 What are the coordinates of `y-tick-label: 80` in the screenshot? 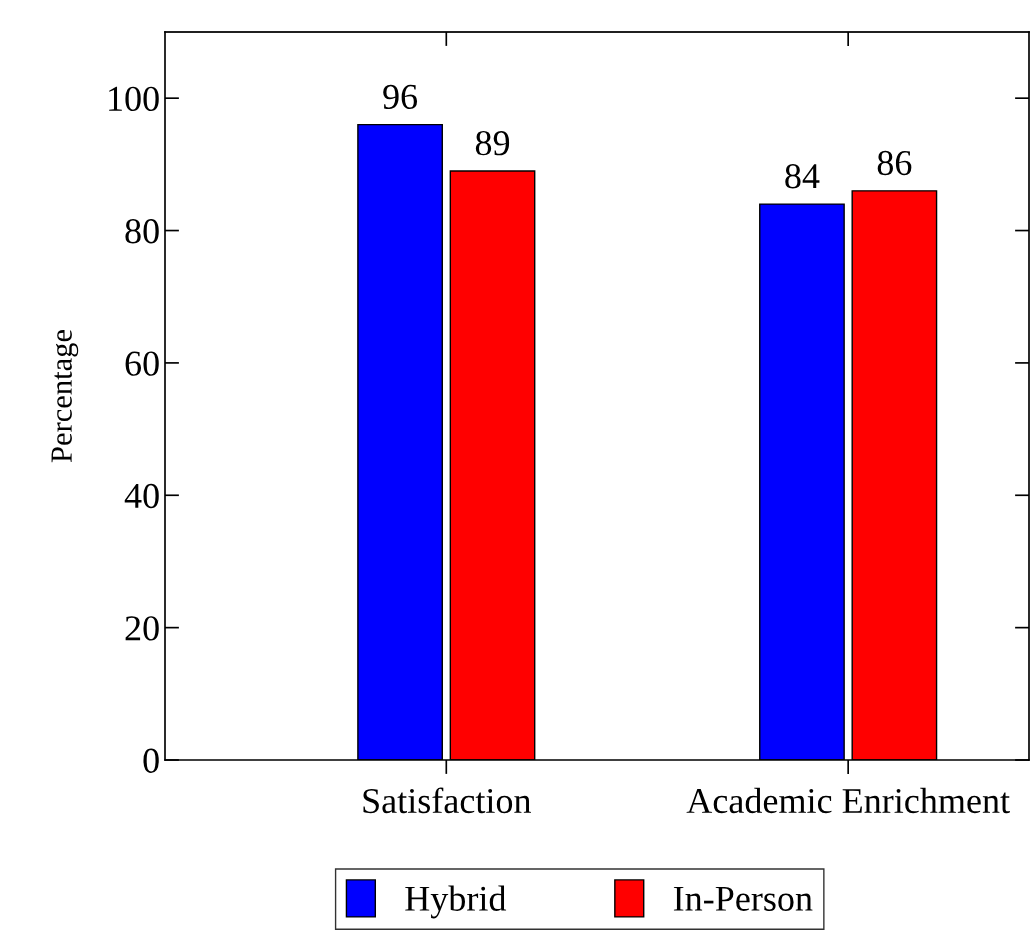 It's located at (142, 231).